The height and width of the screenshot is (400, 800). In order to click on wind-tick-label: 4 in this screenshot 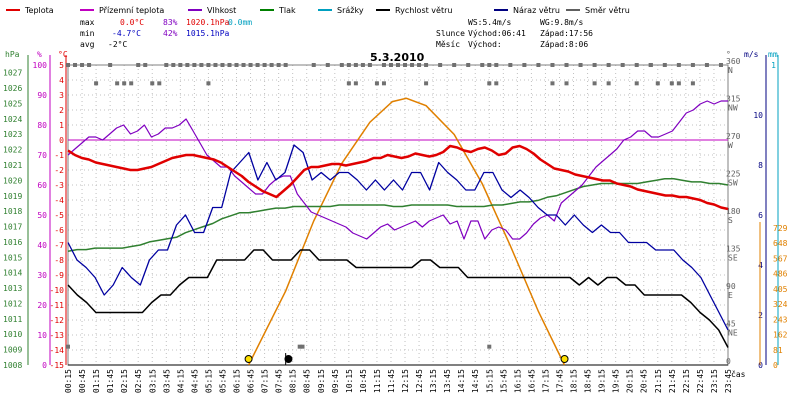, I will do `click(760, 265)`.